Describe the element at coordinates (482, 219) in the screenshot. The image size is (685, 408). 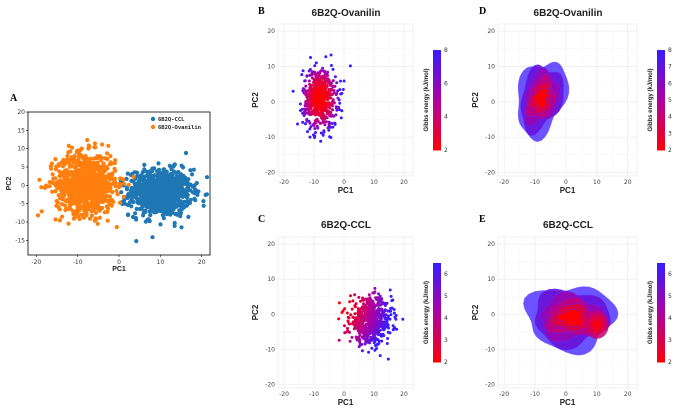
I see `panel-label: E` at that location.